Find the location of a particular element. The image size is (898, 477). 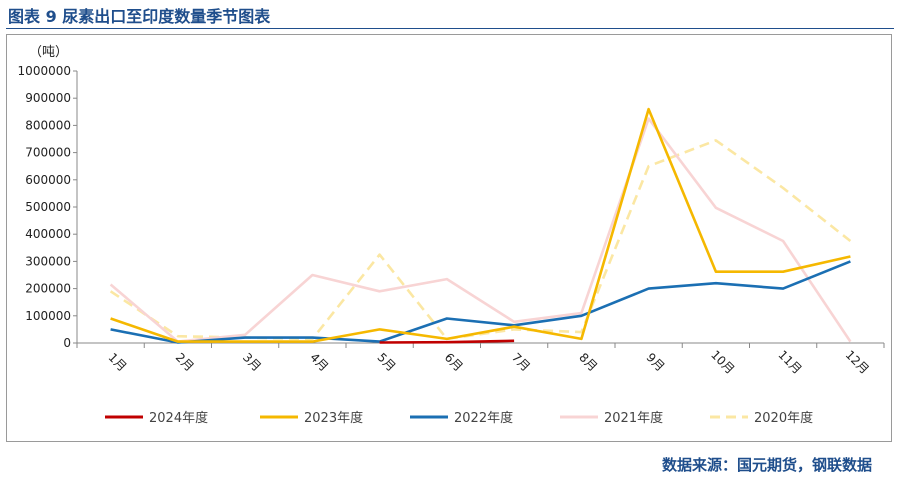

y-tick-label: 1000000 is located at coordinates (44, 71).